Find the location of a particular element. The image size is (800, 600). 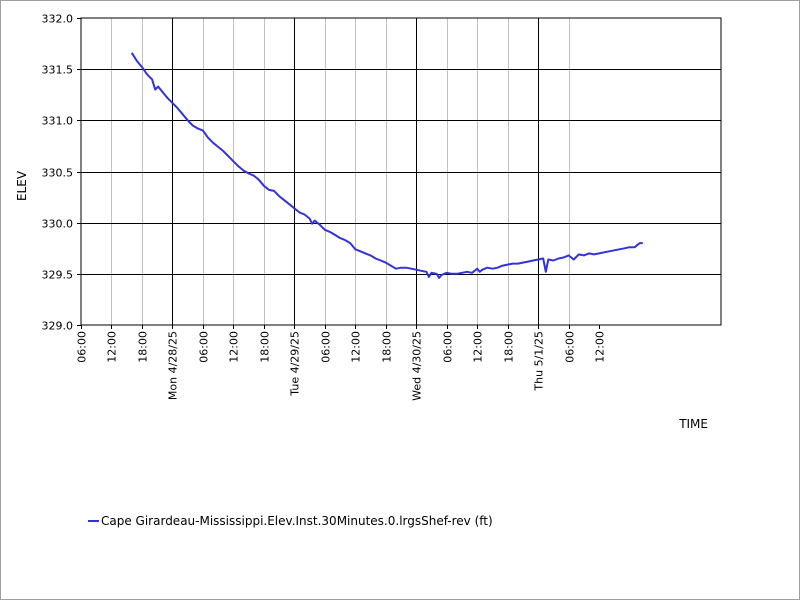

y-axis-title: ELEV is located at coordinates (22, 185).